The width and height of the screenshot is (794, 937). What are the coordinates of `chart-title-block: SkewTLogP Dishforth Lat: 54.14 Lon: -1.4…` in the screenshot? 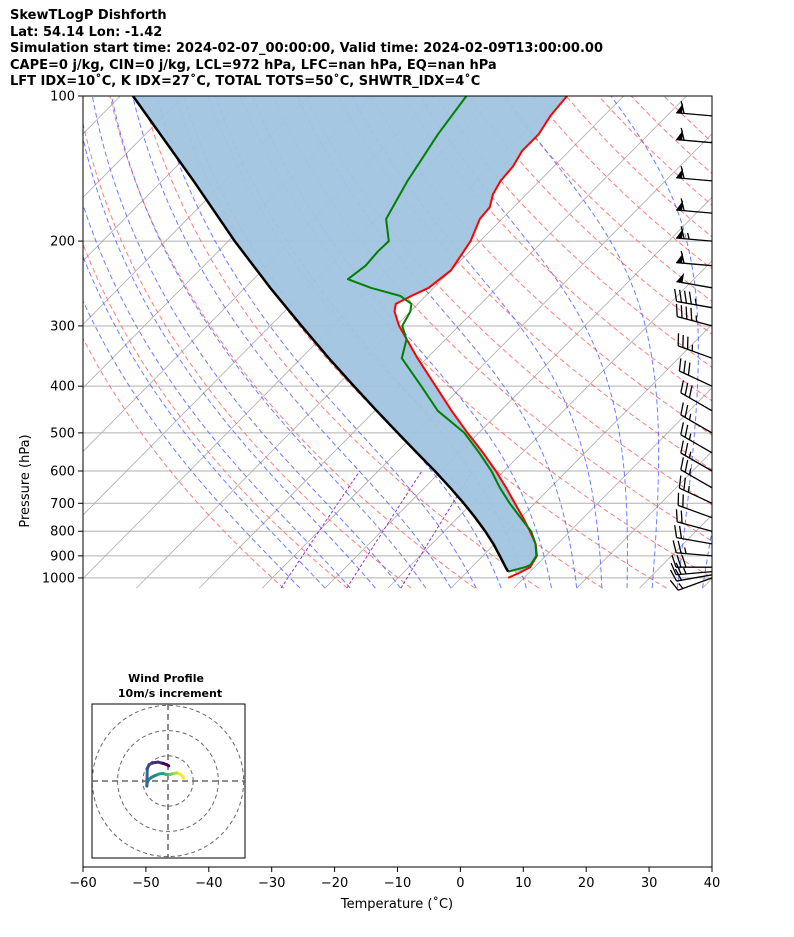 It's located at (306, 49).